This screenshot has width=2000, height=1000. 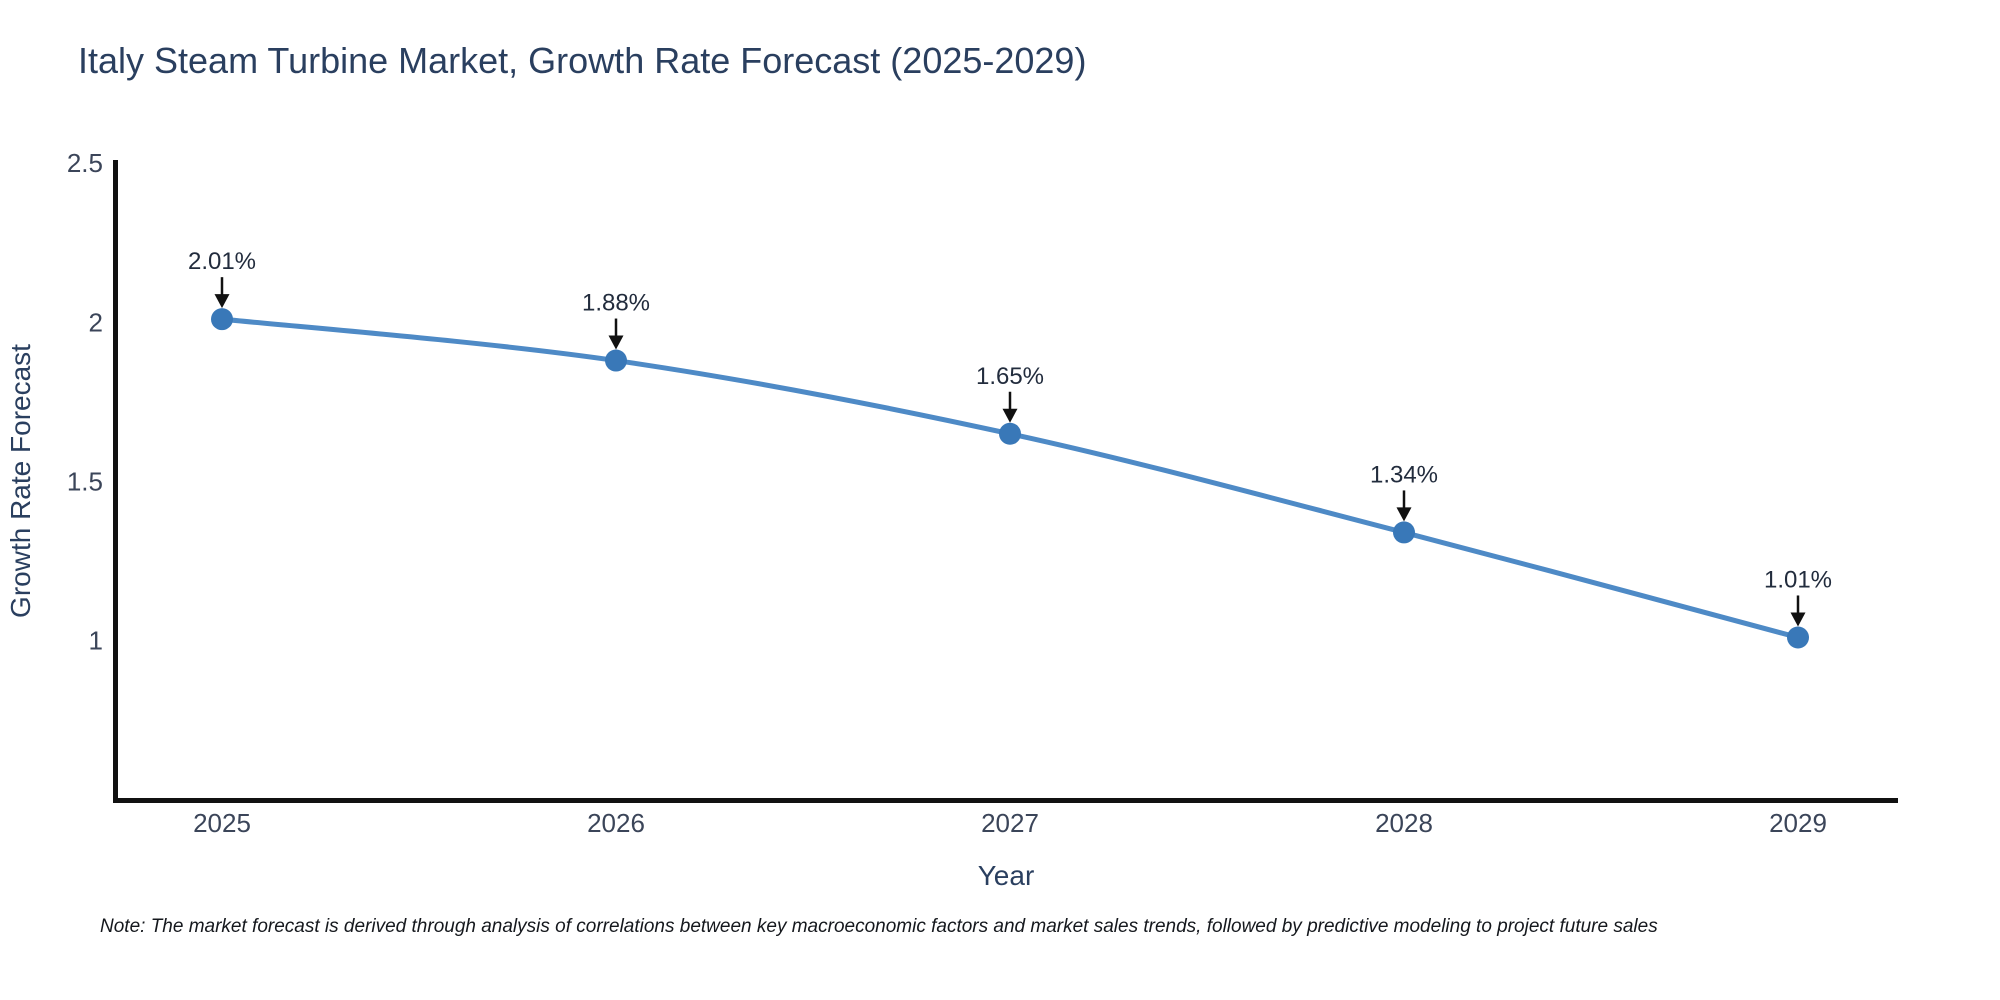 I want to click on y-tick-label: 1.5, so click(x=85, y=482).